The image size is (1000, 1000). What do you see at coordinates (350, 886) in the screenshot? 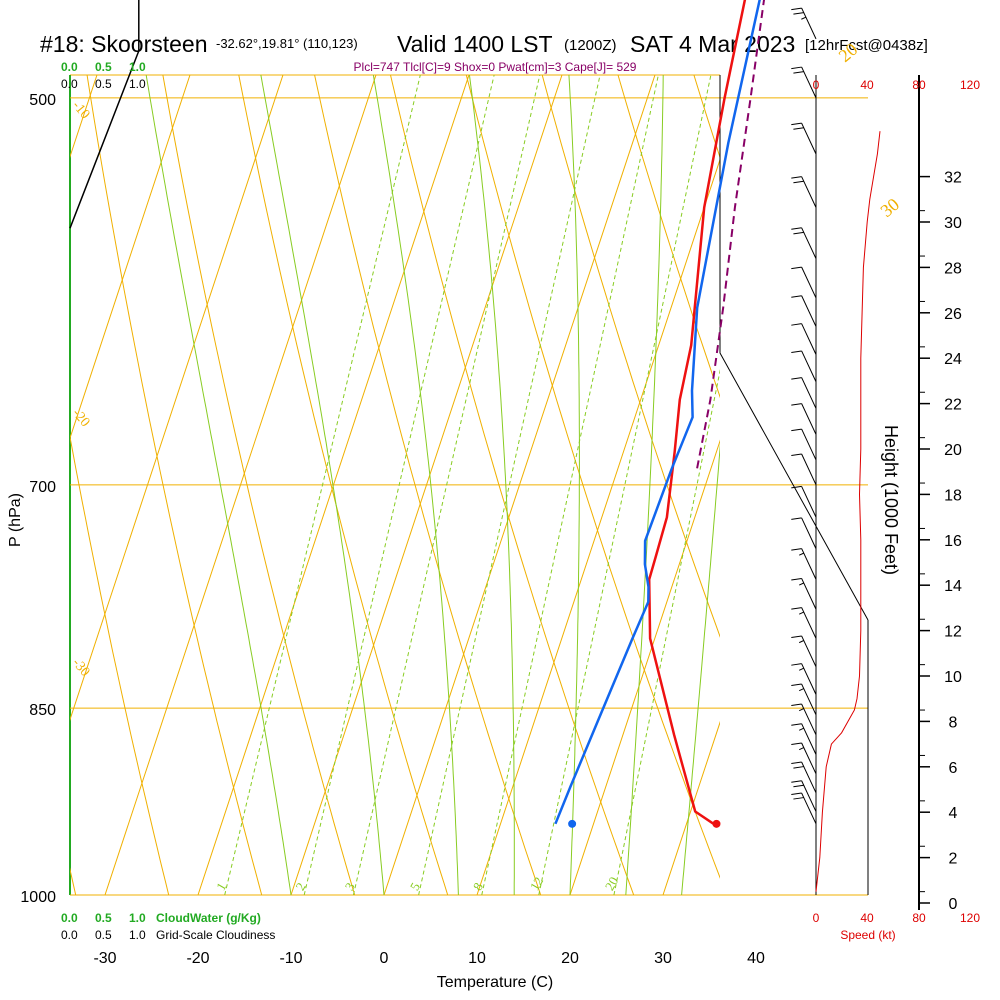
I see `mixing-ratio-label: 3` at bounding box center [350, 886].